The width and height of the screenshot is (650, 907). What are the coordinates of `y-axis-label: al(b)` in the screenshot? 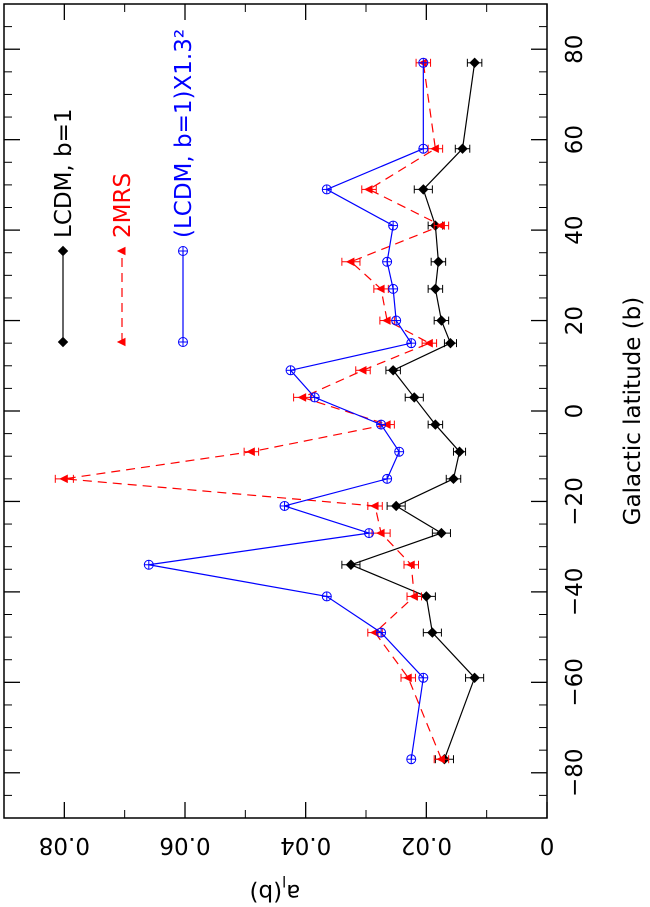 It's located at (275, 888).